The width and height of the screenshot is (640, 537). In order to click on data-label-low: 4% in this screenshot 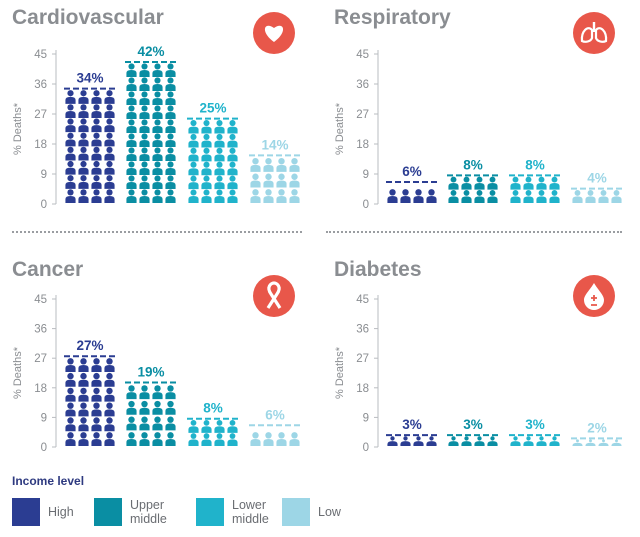, I will do `click(597, 178)`.